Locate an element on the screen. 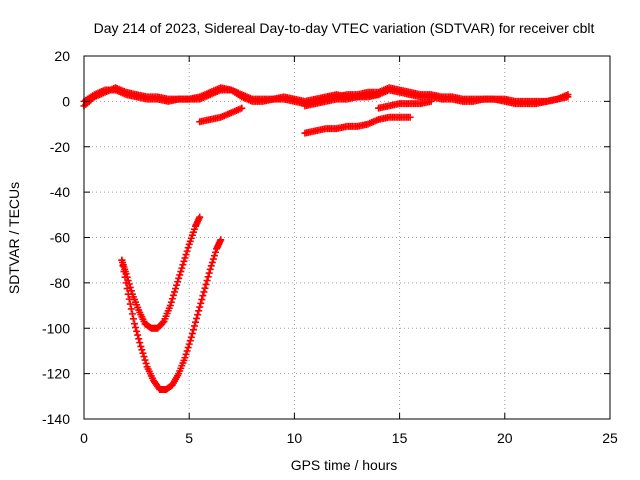 The image size is (640, 480). x-tick-label: 10 is located at coordinates (295, 438).